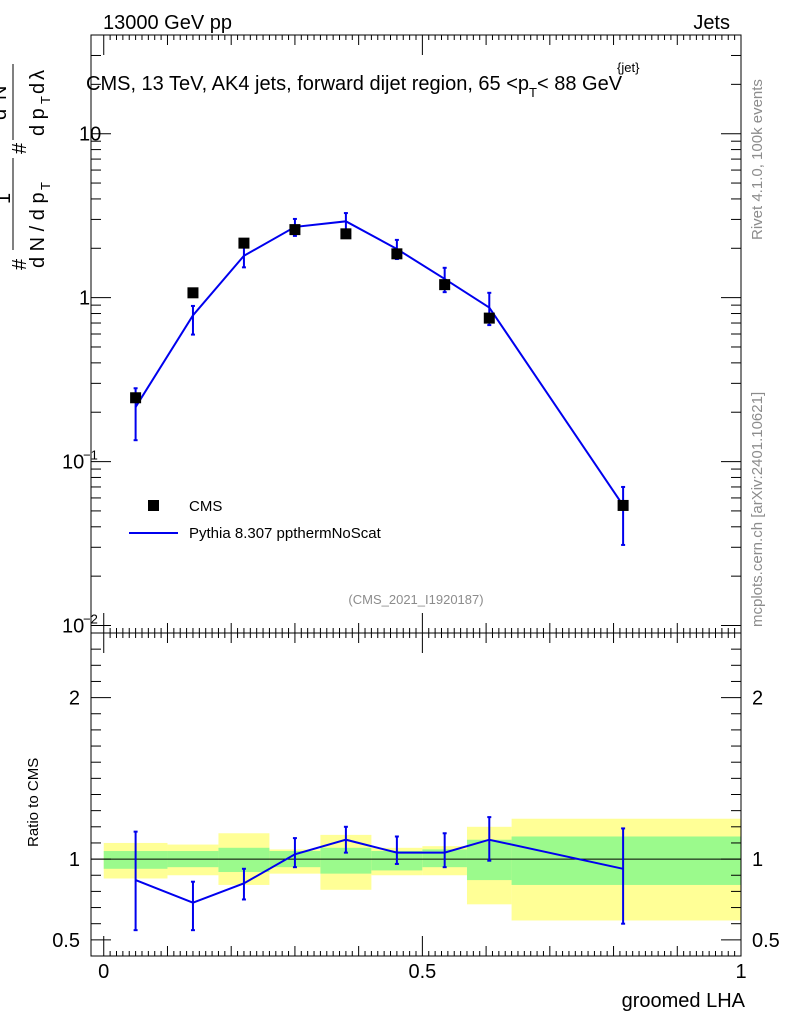  I want to click on ratio-y-tick-label-right: 2, so click(757, 699).